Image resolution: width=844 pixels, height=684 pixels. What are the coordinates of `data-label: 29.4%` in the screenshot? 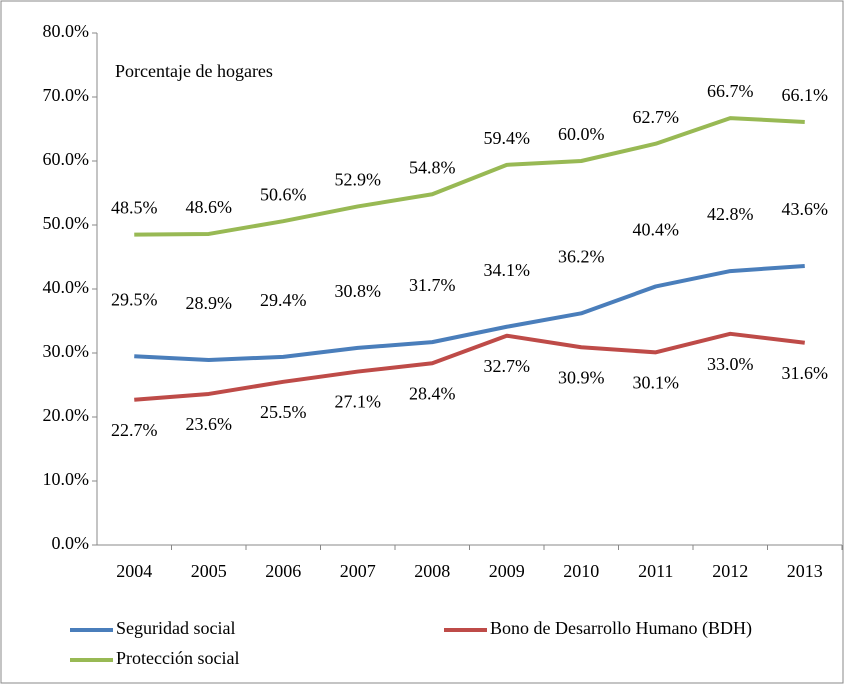 It's located at (283, 300).